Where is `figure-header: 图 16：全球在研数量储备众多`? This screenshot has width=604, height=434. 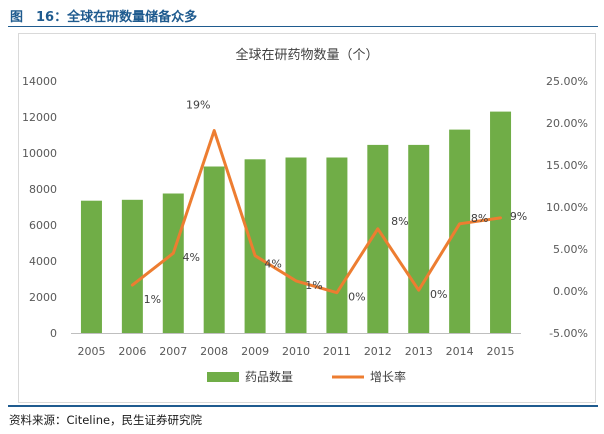 figure-header: 图 16：全球在研数量储备众多 is located at coordinates (303, 15).